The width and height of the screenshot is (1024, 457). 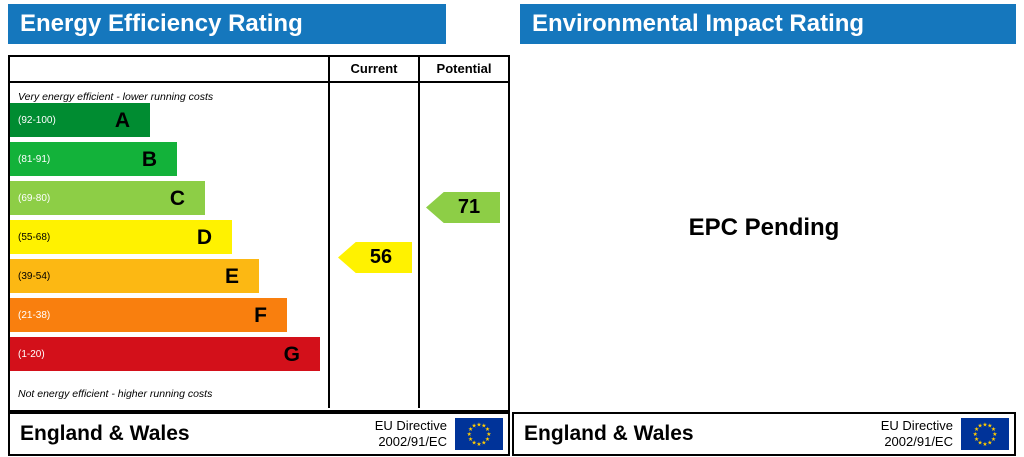 I want to click on band-bar-d: (55-68) D, so click(x=121, y=237).